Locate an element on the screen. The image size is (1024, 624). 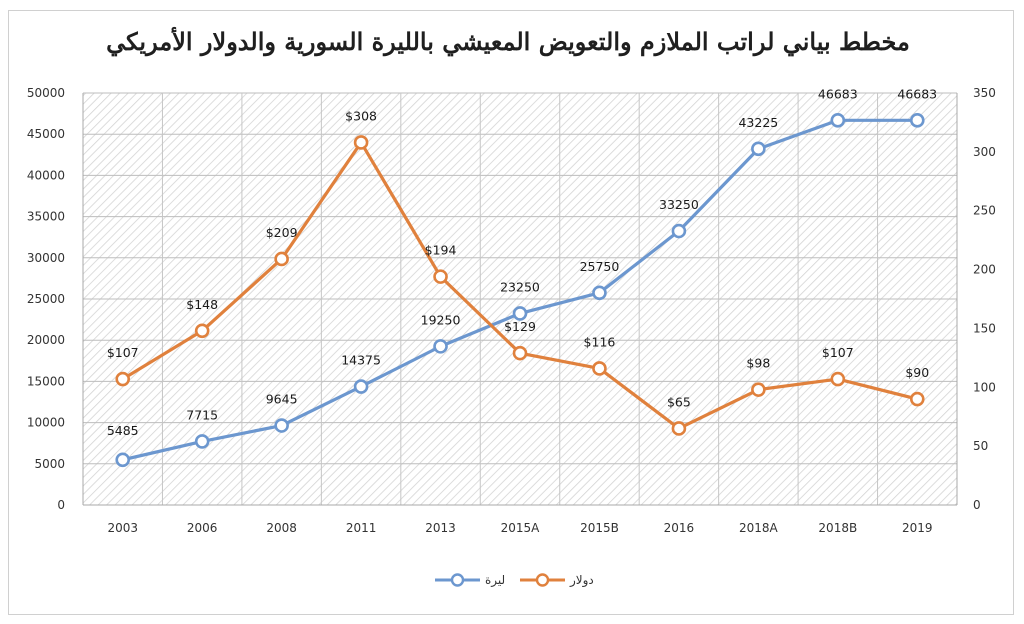
x-tick-label: 2018A is located at coordinates (759, 528).